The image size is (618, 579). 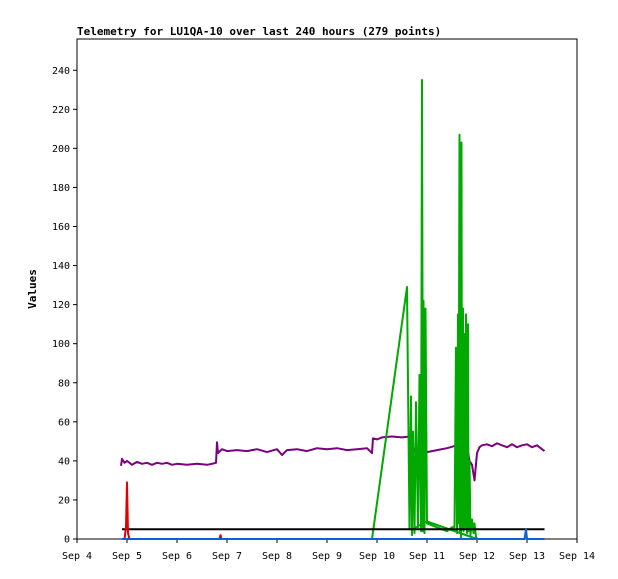 What do you see at coordinates (61, 188) in the screenshot?
I see `y-tick-label: 180` at bounding box center [61, 188].